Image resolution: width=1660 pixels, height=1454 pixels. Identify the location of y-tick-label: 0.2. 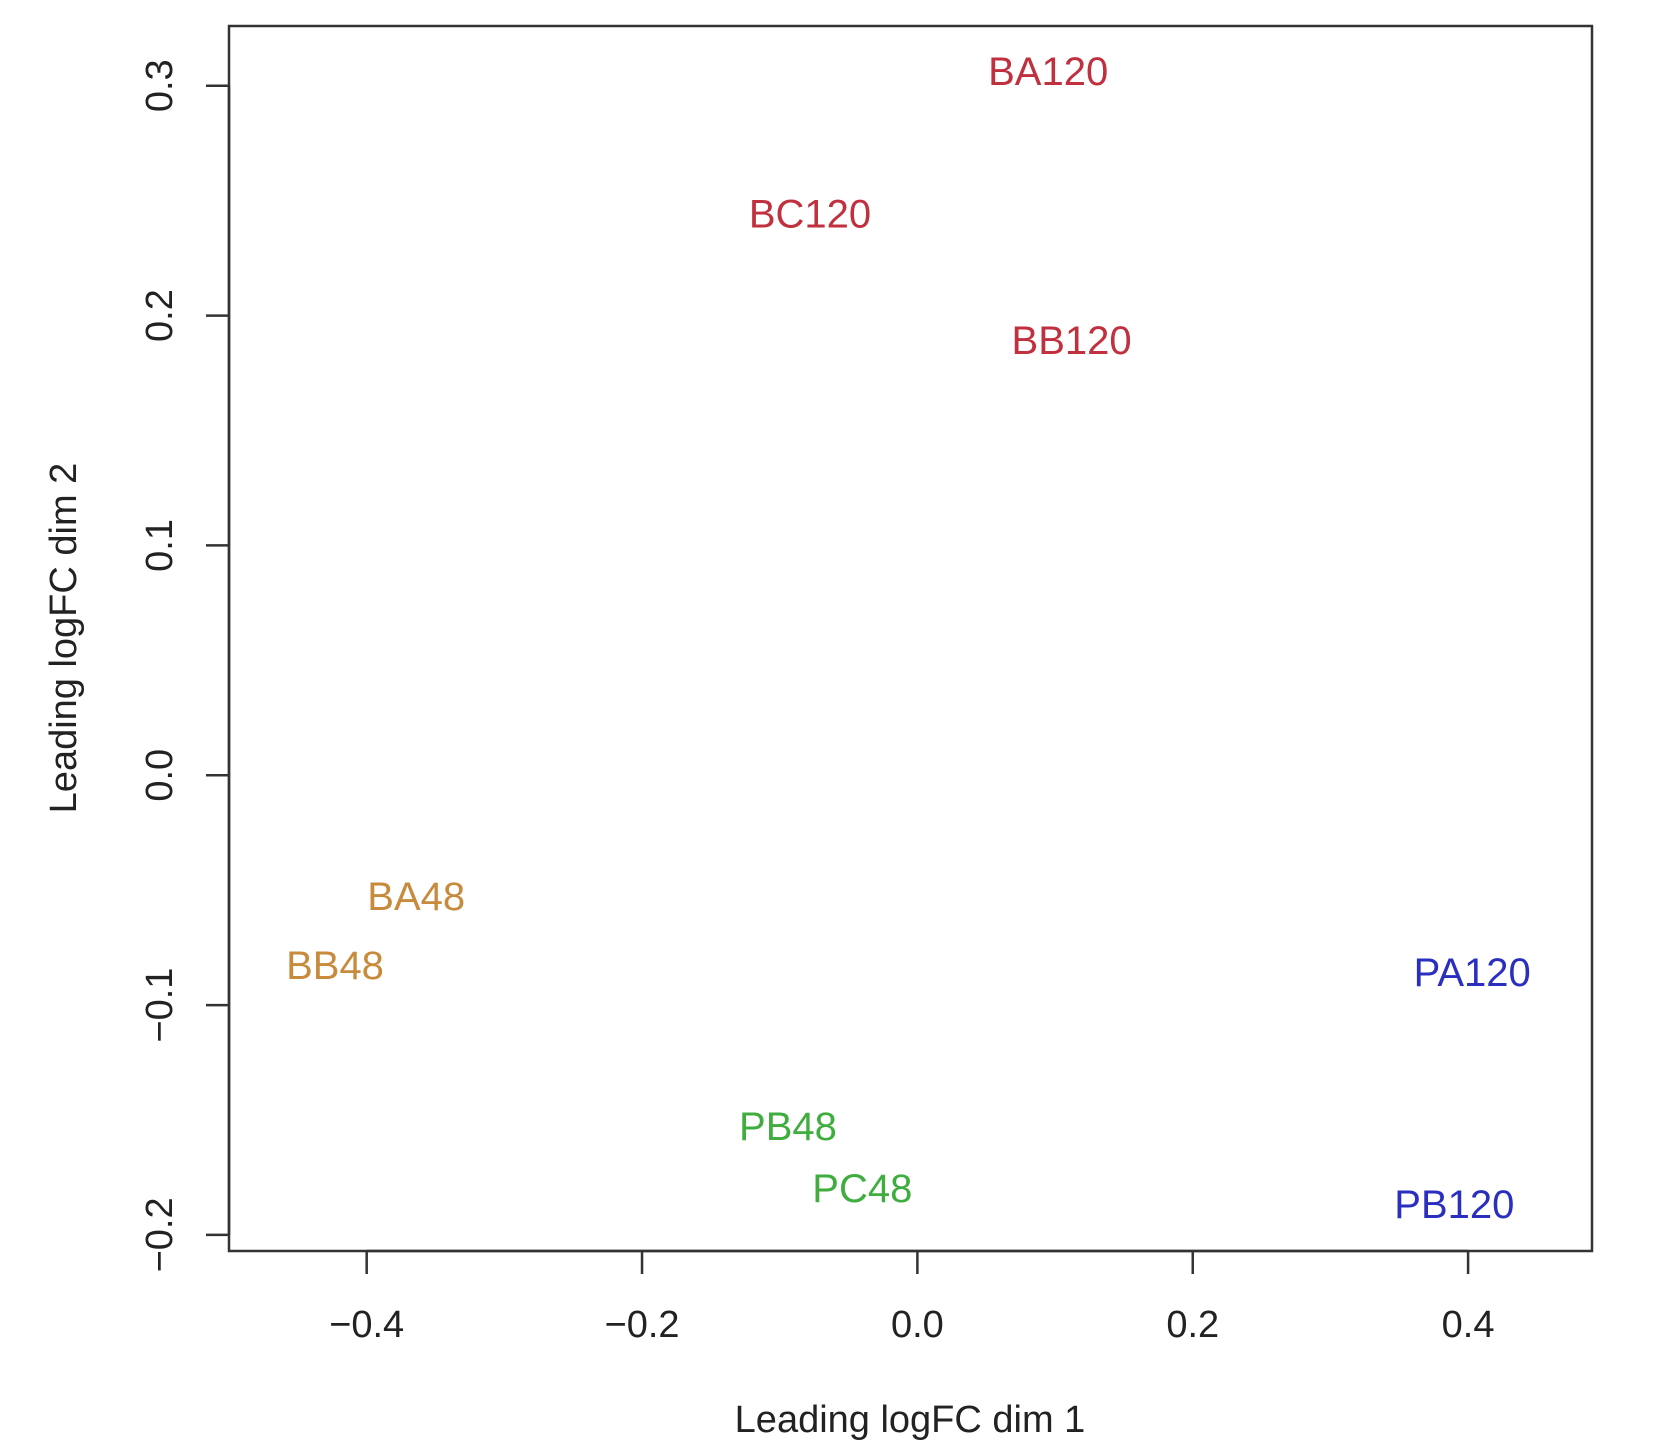
(160, 315).